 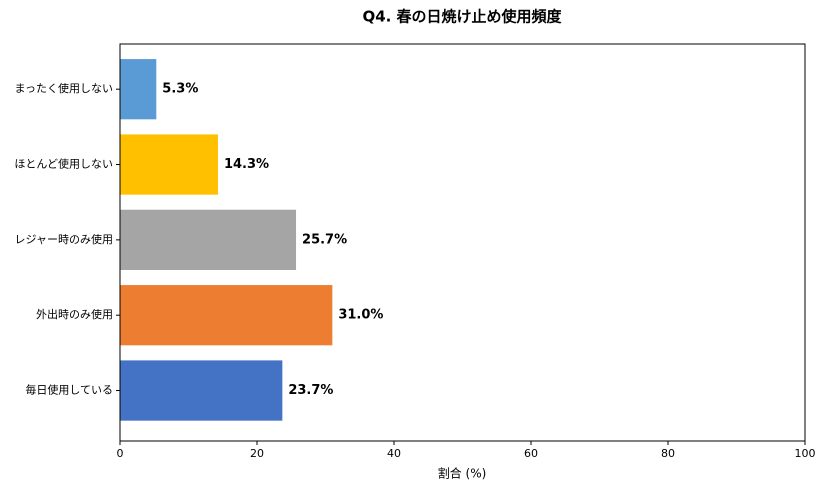 I want to click on x-tick-label: 0, so click(x=120, y=453).